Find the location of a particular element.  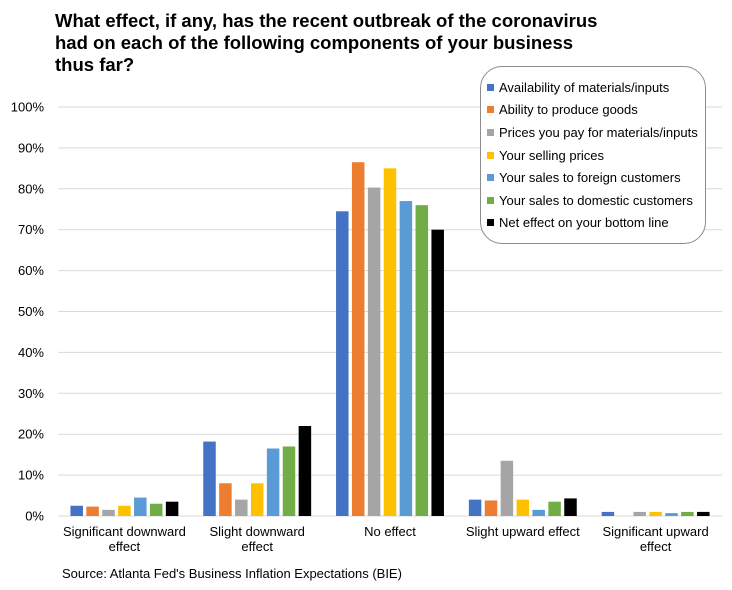

y-tick-label: 10% is located at coordinates (31, 475).